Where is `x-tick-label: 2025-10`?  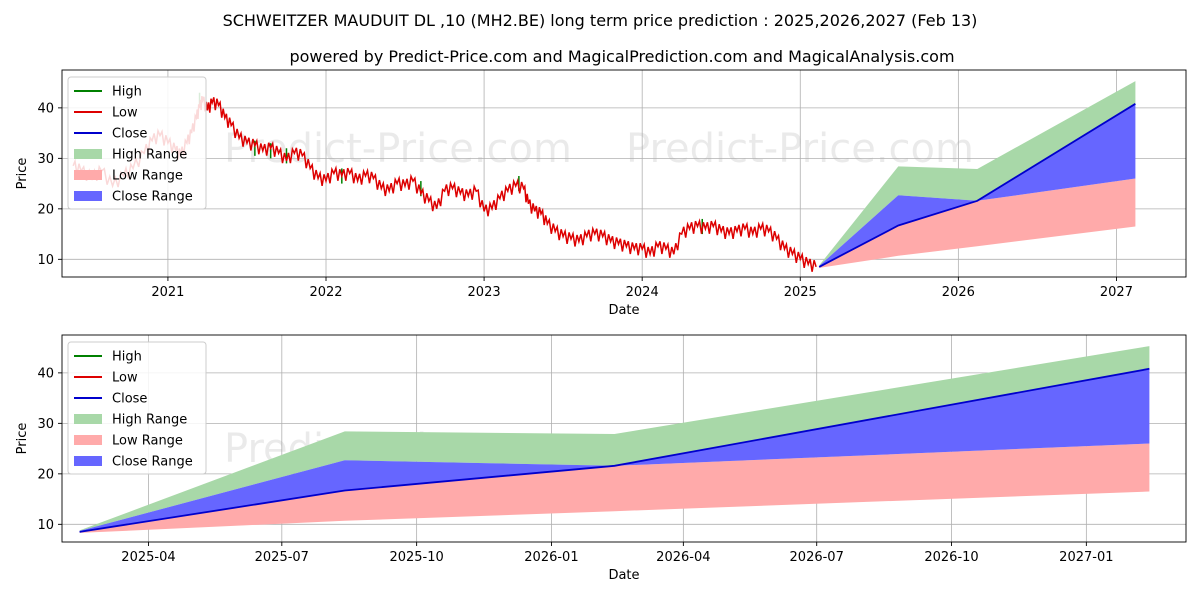
x-tick-label: 2025-10 is located at coordinates (416, 557).